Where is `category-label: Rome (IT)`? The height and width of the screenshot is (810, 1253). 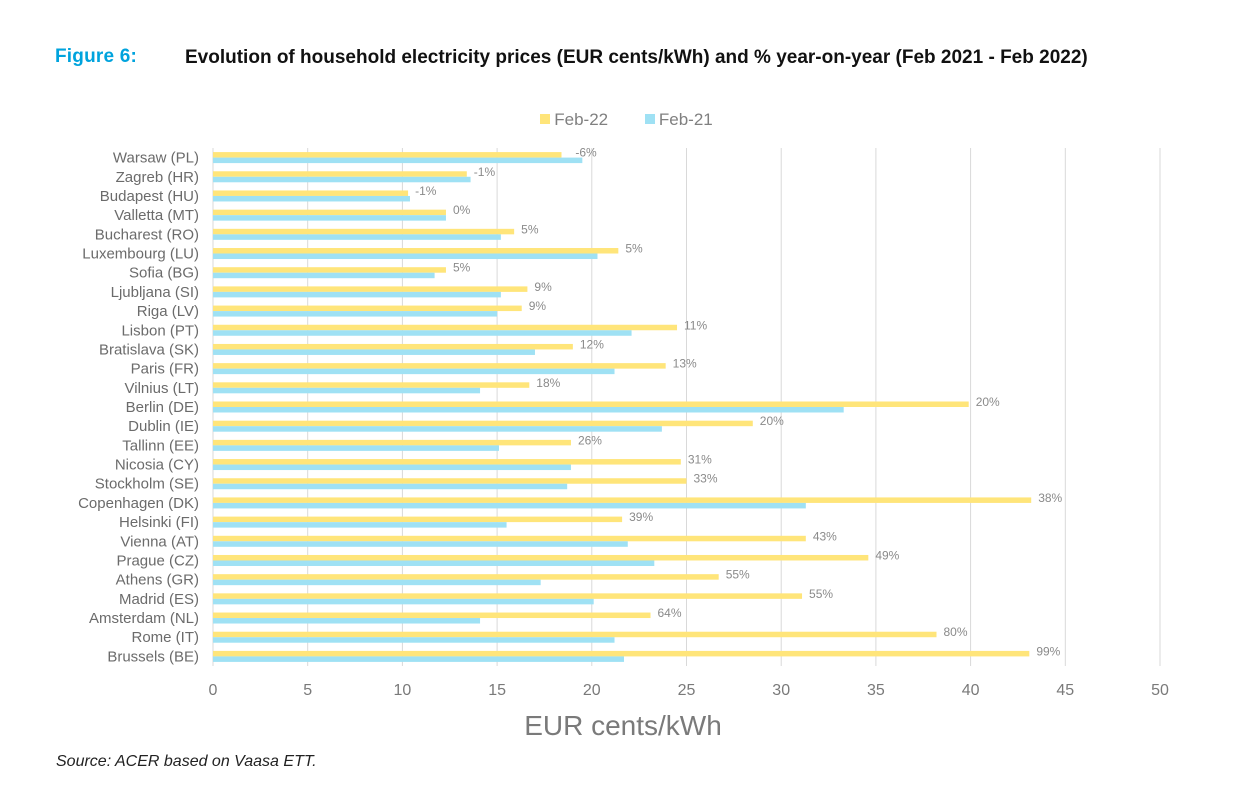 category-label: Rome (IT) is located at coordinates (166, 637).